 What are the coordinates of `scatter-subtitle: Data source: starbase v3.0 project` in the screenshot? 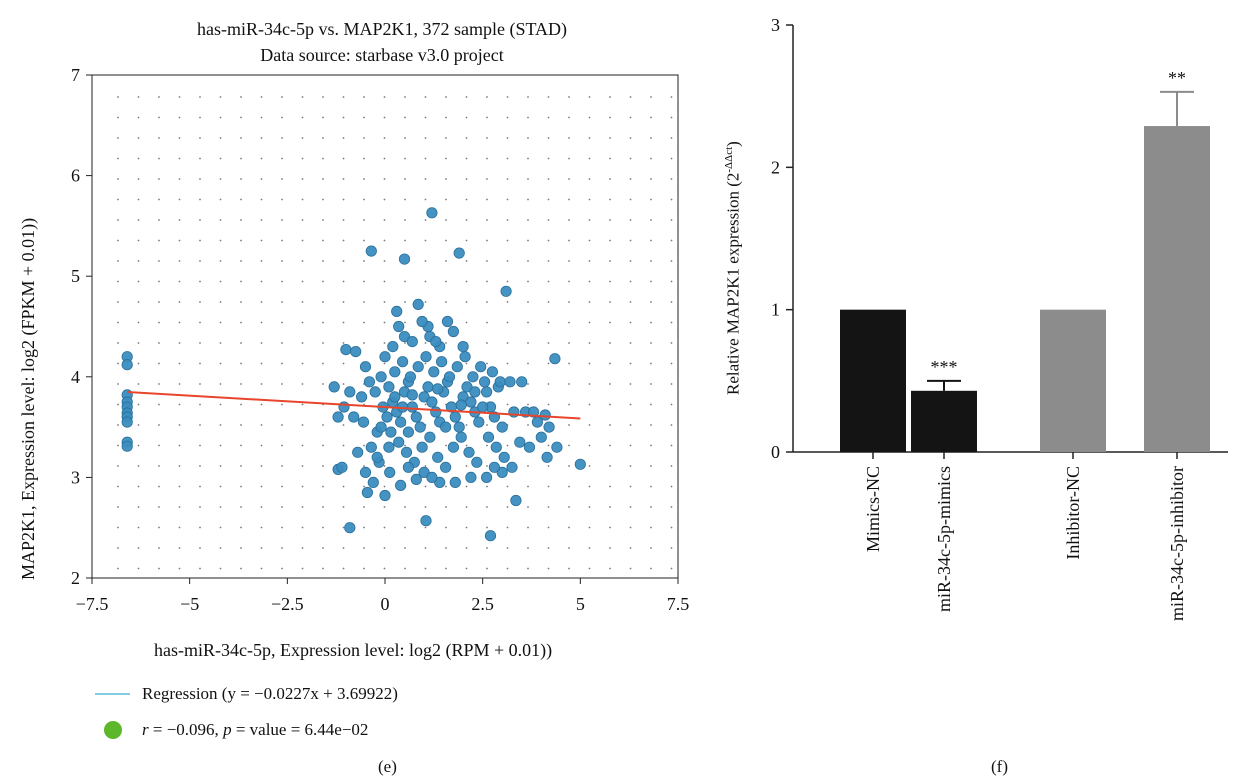 It's located at (382, 55).